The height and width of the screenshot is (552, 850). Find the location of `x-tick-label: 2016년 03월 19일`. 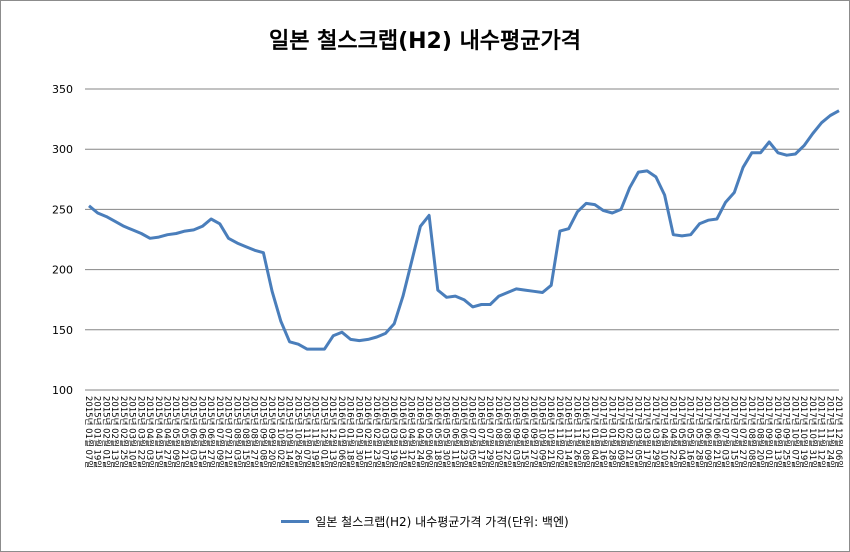

x-tick-label: 2016년 03월 19일 is located at coordinates (393, 432).